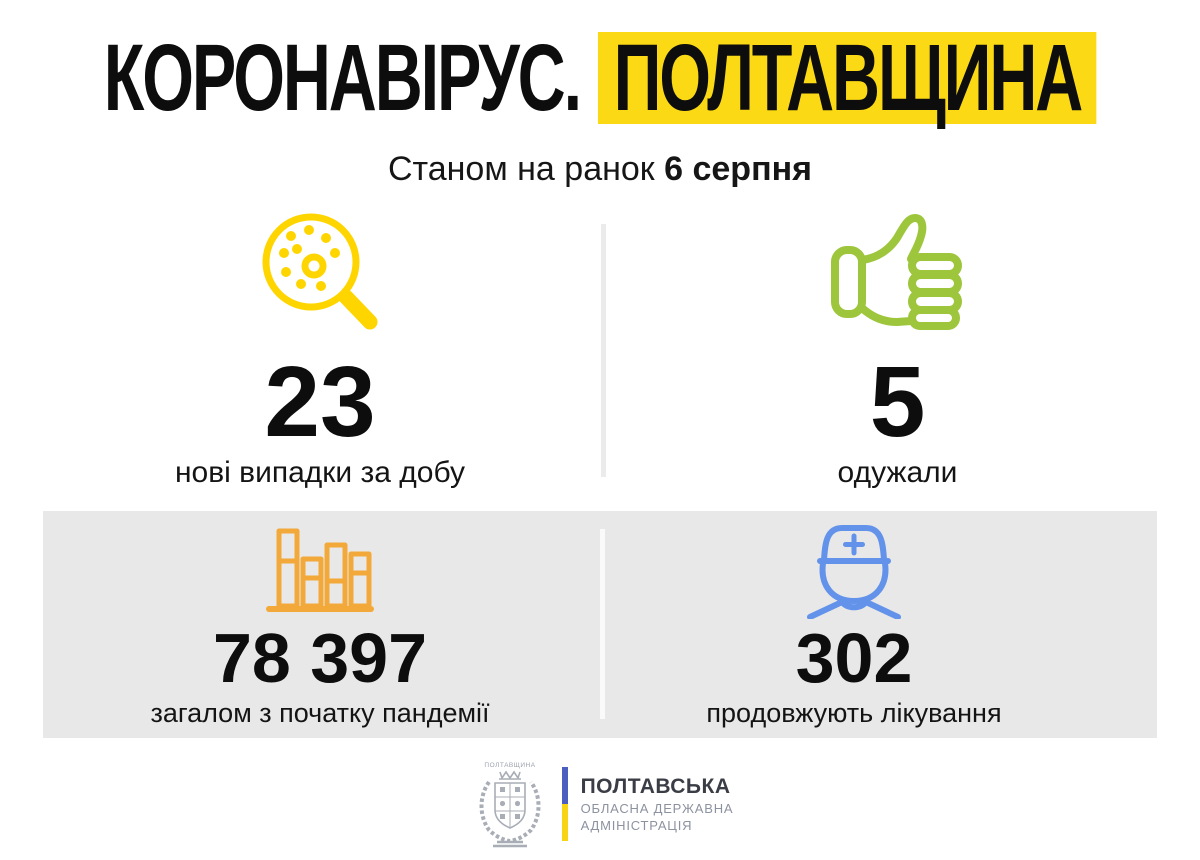 The width and height of the screenshot is (1200, 860). I want to click on flag-divider, so click(564, 804).